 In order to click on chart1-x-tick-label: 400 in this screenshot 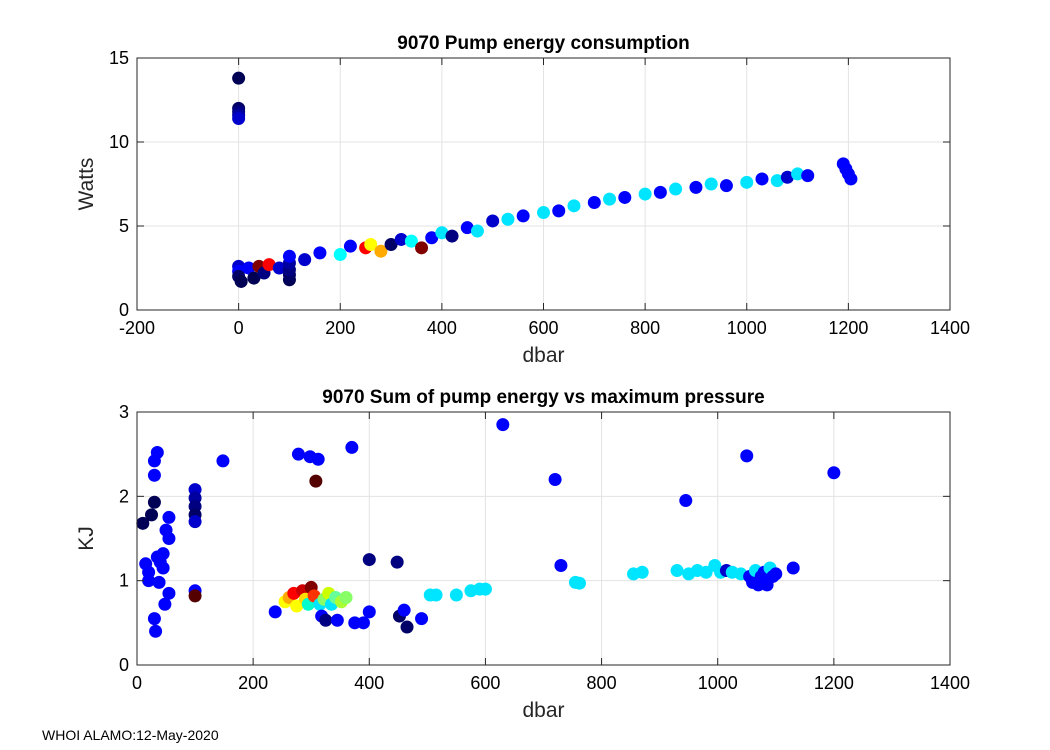, I will do `click(442, 328)`.